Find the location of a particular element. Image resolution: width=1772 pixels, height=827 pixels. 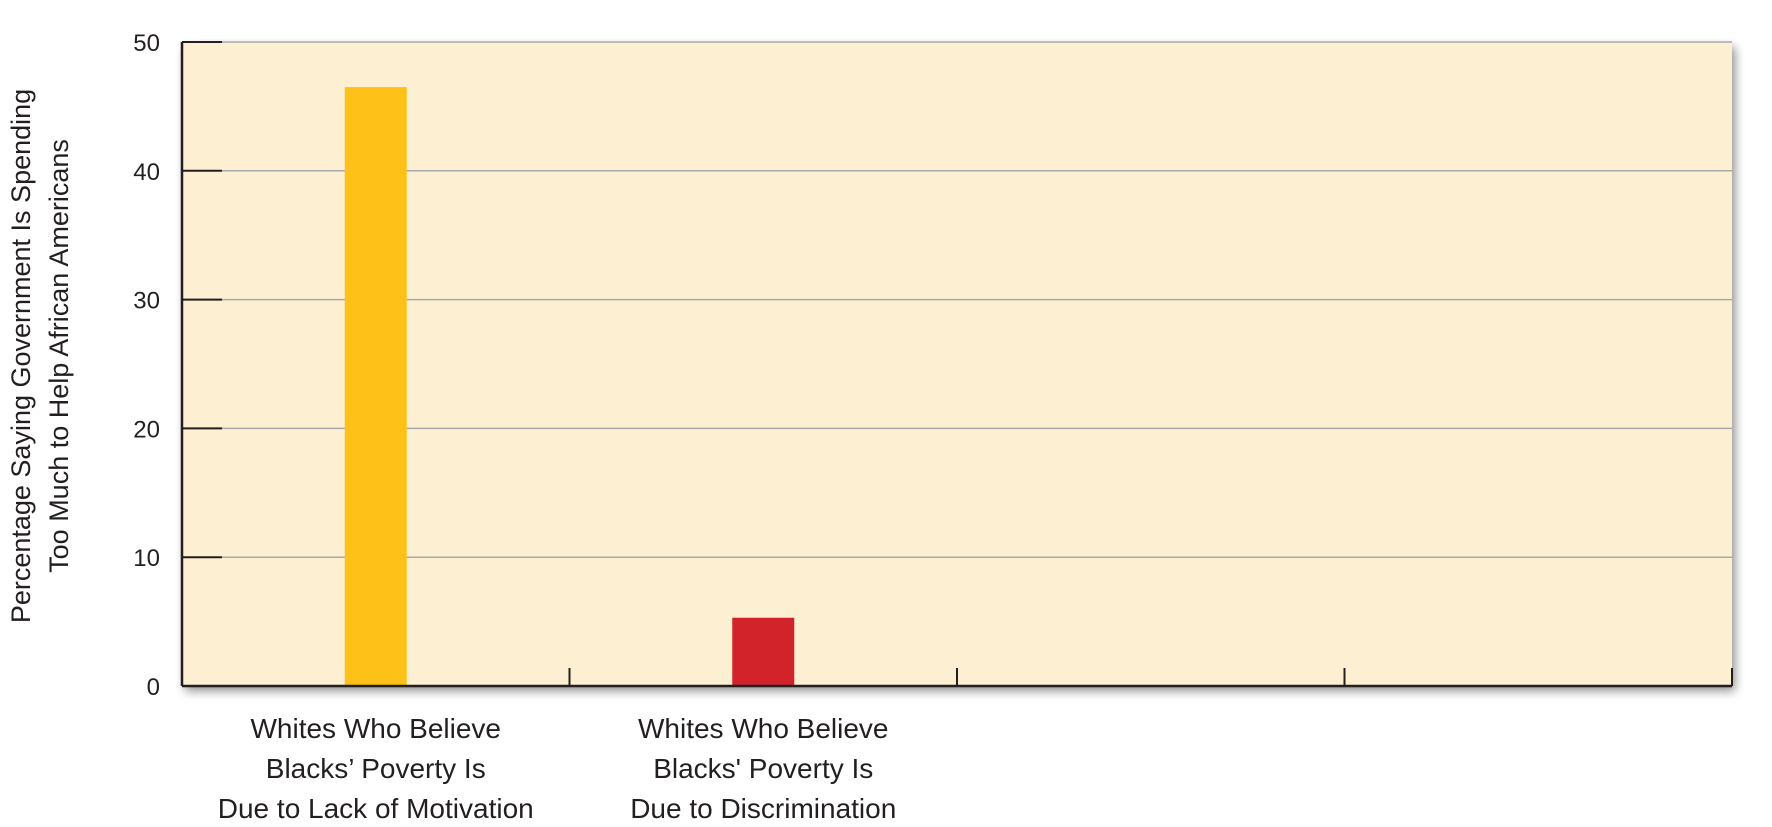

y-tick-label: 40 is located at coordinates (146, 172).